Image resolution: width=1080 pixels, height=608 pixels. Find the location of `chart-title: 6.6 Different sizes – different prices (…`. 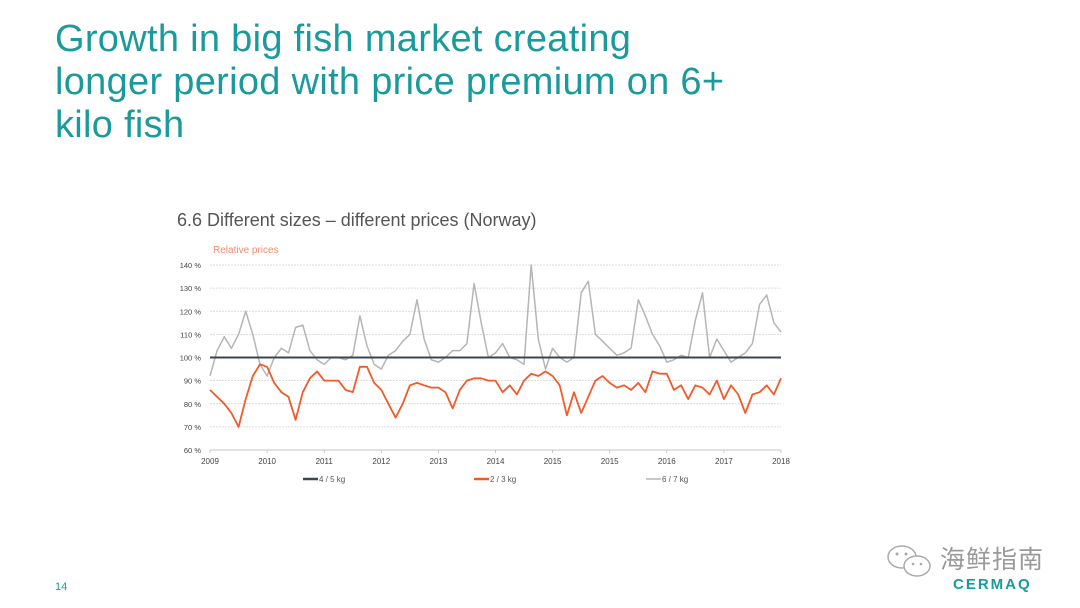

chart-title: 6.6 Different sizes – different prices (… is located at coordinates (356, 220).